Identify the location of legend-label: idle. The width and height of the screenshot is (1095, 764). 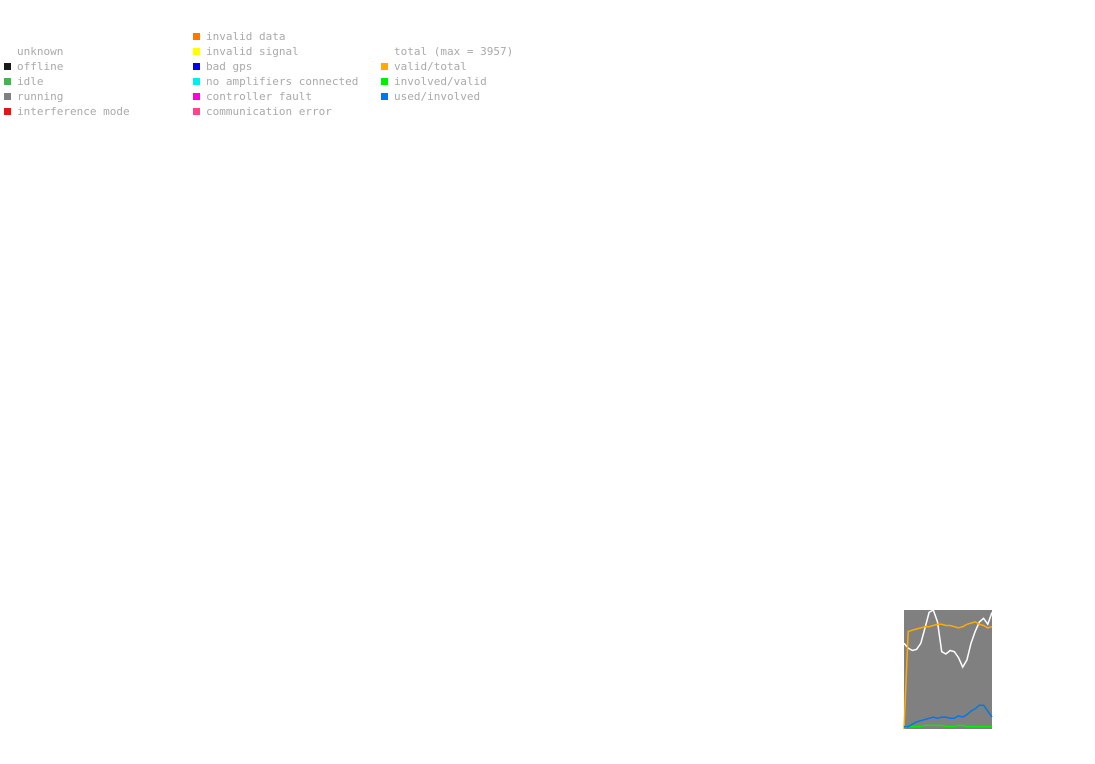
(30, 81).